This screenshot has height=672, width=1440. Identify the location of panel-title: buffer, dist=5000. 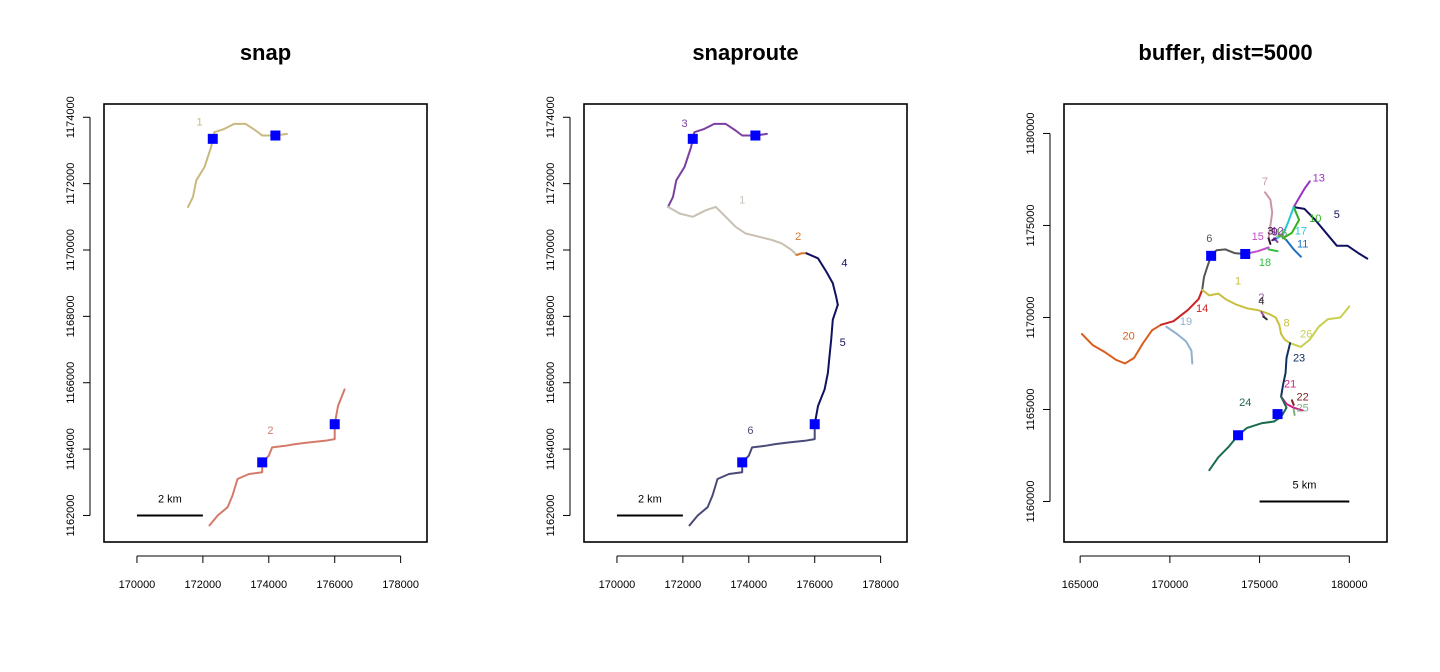
(1225, 52).